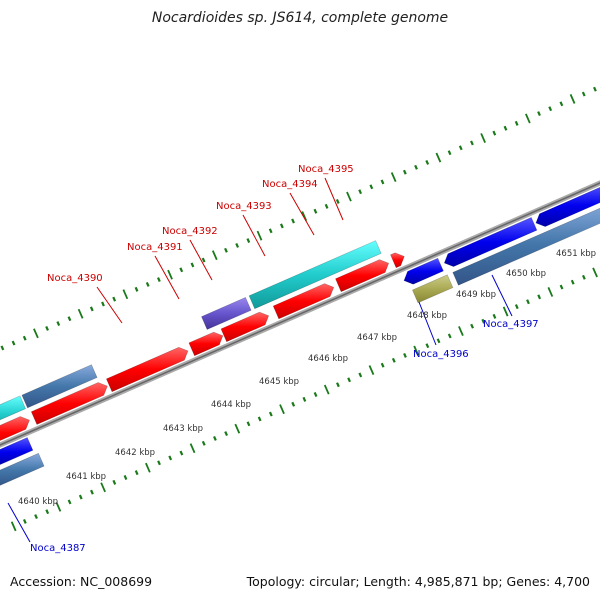 Image resolution: width=600 pixels, height=600 pixels. What do you see at coordinates (59, 386) in the screenshot?
I see `gene-box-steel` at bounding box center [59, 386].